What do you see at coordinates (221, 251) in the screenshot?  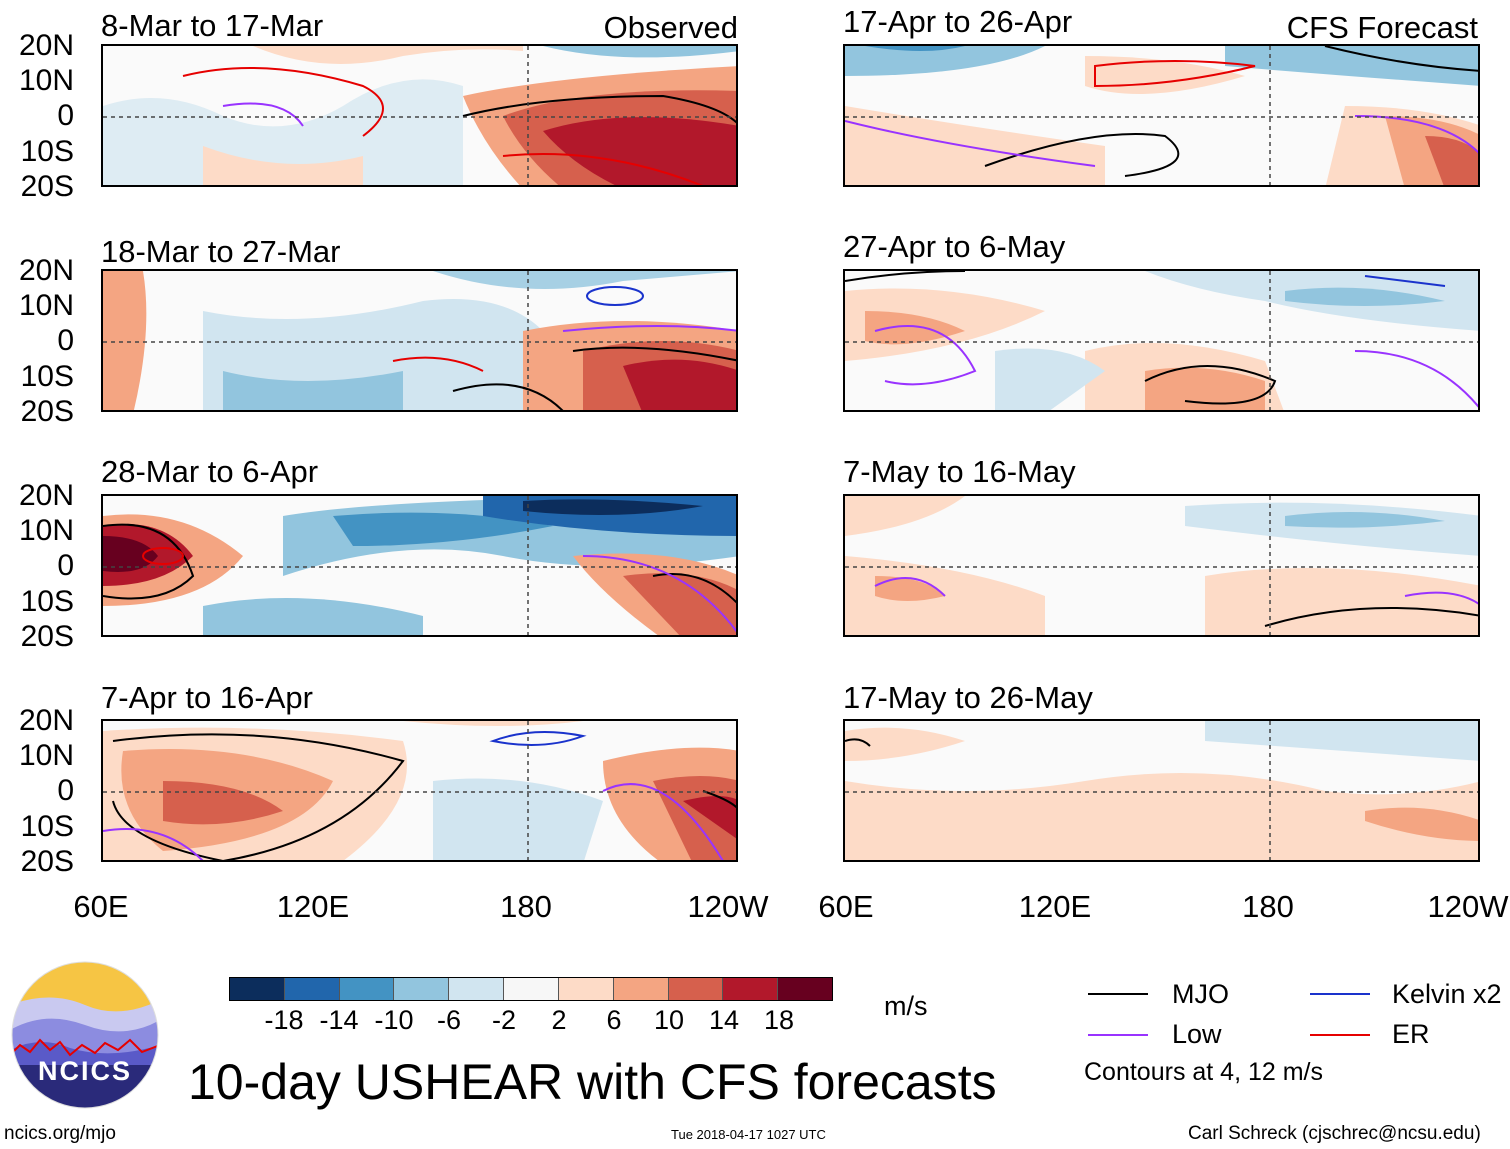 I see `panel-title-2: 18-Mar to 27-Mar` at bounding box center [221, 251].